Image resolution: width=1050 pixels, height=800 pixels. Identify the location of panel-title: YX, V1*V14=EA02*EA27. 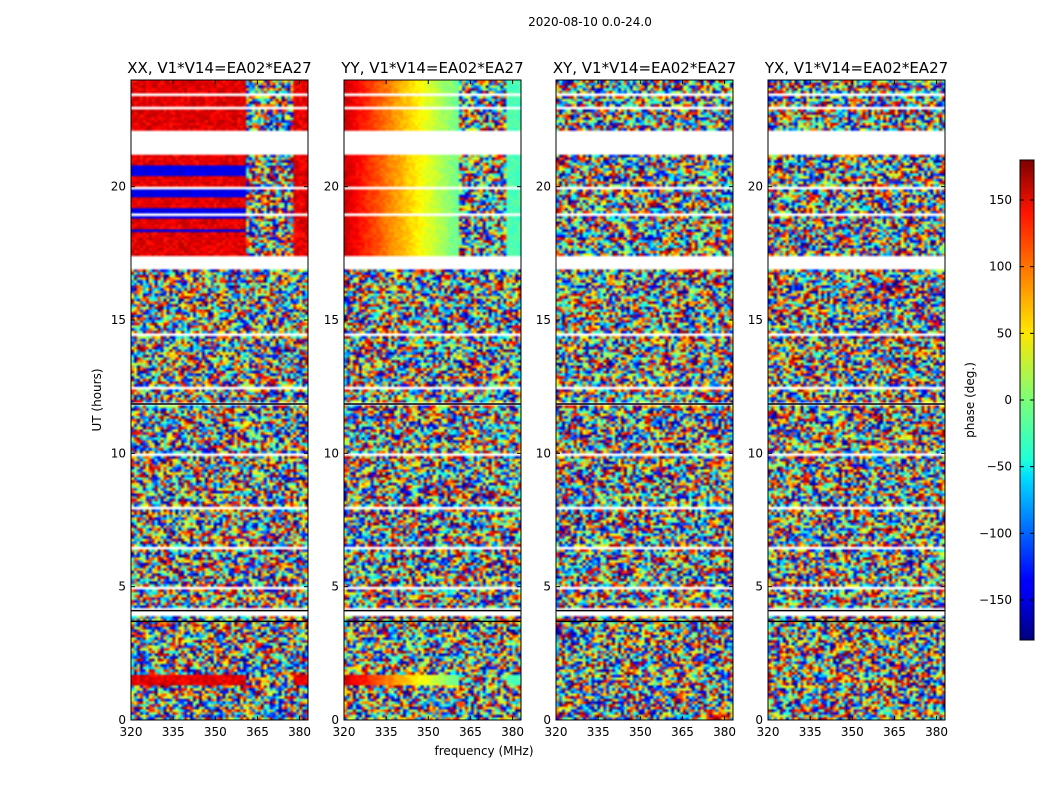
(856, 68).